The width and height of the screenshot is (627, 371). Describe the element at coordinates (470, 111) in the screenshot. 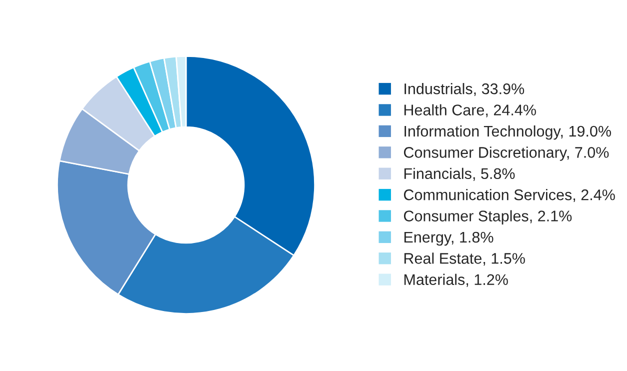

I see `legend-label: Health Care, 24.4%` at that location.